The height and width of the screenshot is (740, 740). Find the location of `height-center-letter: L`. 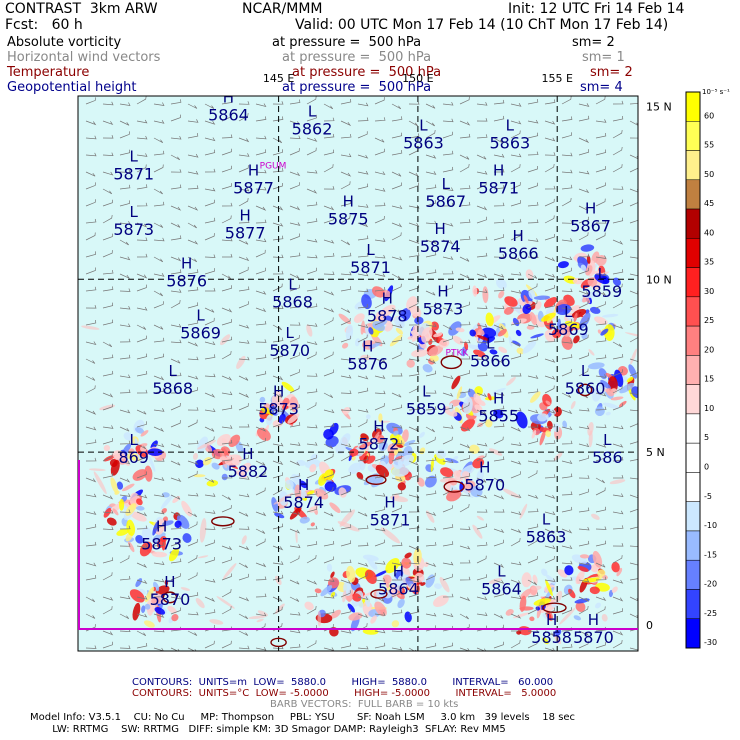

height-center-letter: L is located at coordinates (134, 440).